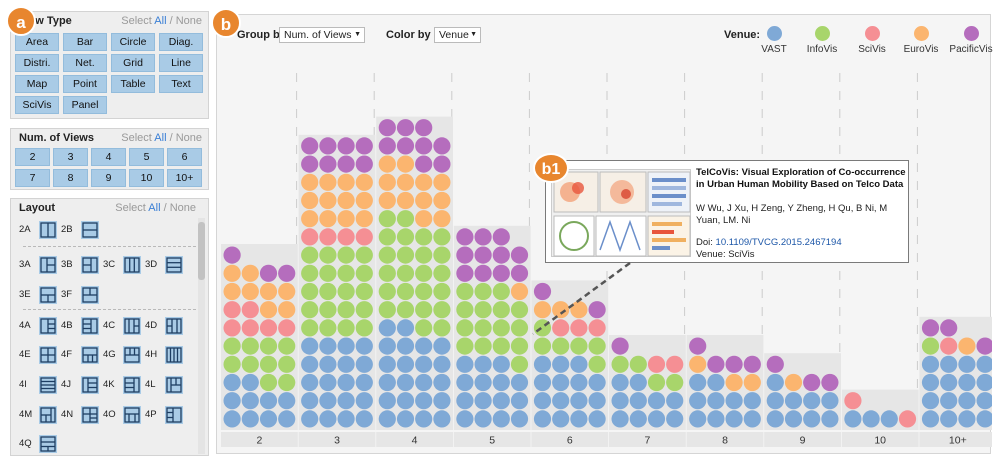  Describe the element at coordinates (37, 105) in the screenshot. I see `view-type-button-scivis: SciVis` at that location.